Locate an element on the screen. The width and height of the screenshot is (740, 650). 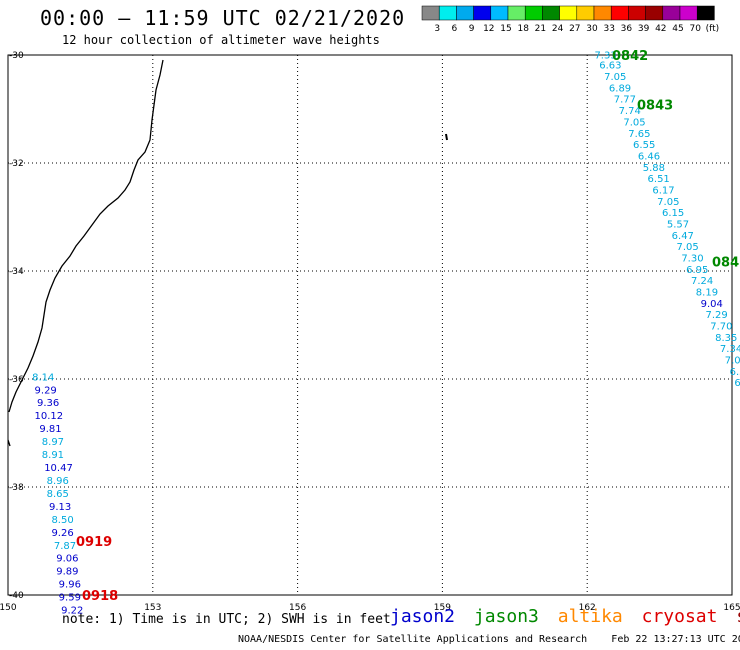
wave-height-value: 8.19 is located at coordinates (707, 293).